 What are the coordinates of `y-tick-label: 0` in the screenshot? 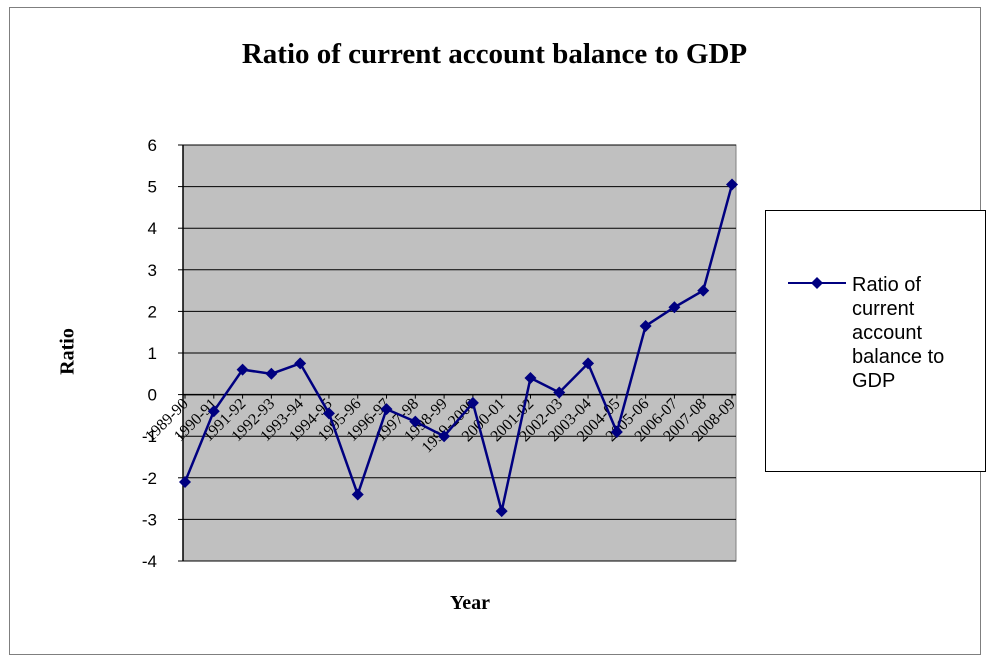 It's located at (152, 395).